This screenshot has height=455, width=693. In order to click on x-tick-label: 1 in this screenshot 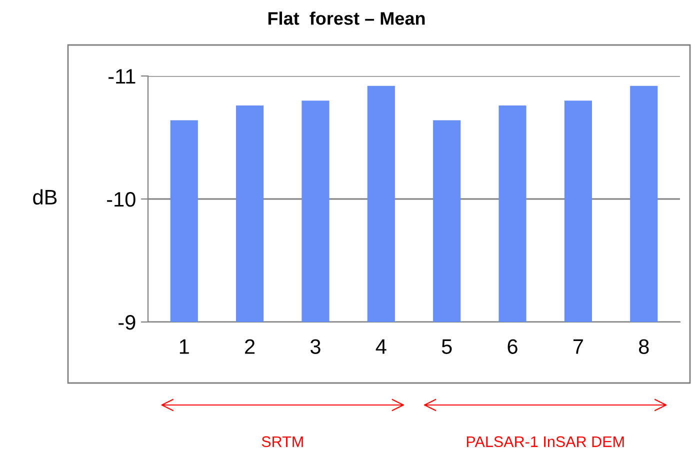, I will do `click(184, 346)`.